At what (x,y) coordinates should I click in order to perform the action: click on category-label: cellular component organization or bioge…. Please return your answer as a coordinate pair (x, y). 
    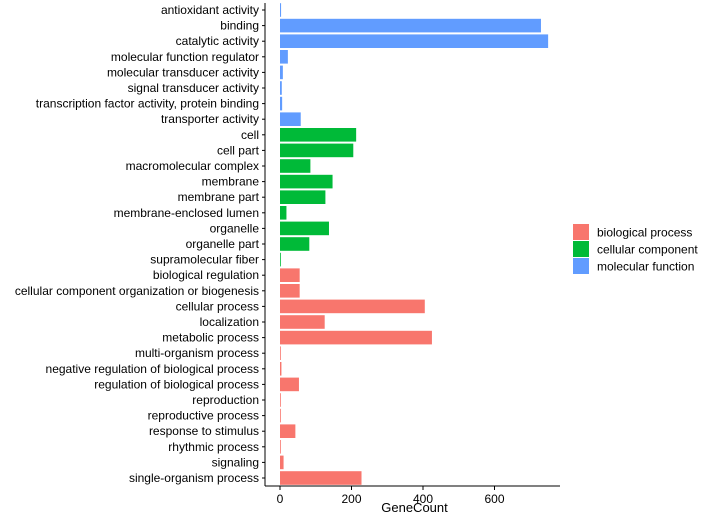
    Looking at the image, I should click on (137, 291).